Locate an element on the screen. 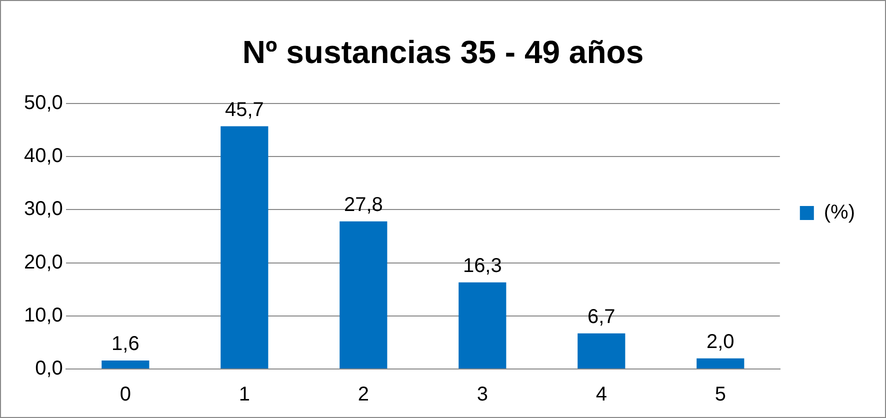 The width and height of the screenshot is (886, 418). x-tick-label: 4 is located at coordinates (601, 395).